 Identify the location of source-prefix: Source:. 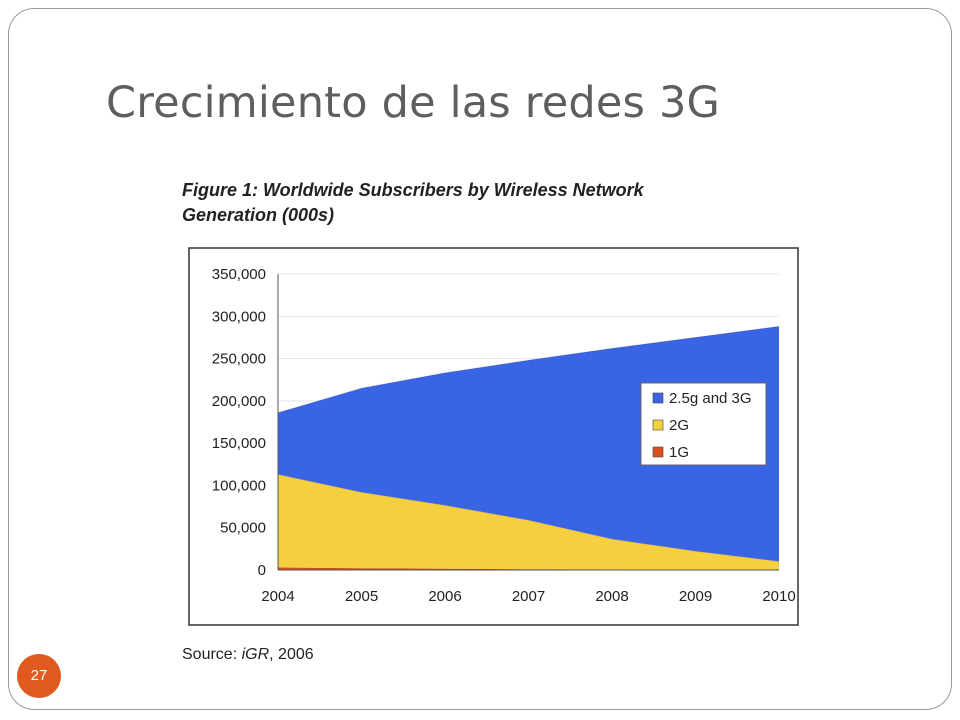
(212, 654).